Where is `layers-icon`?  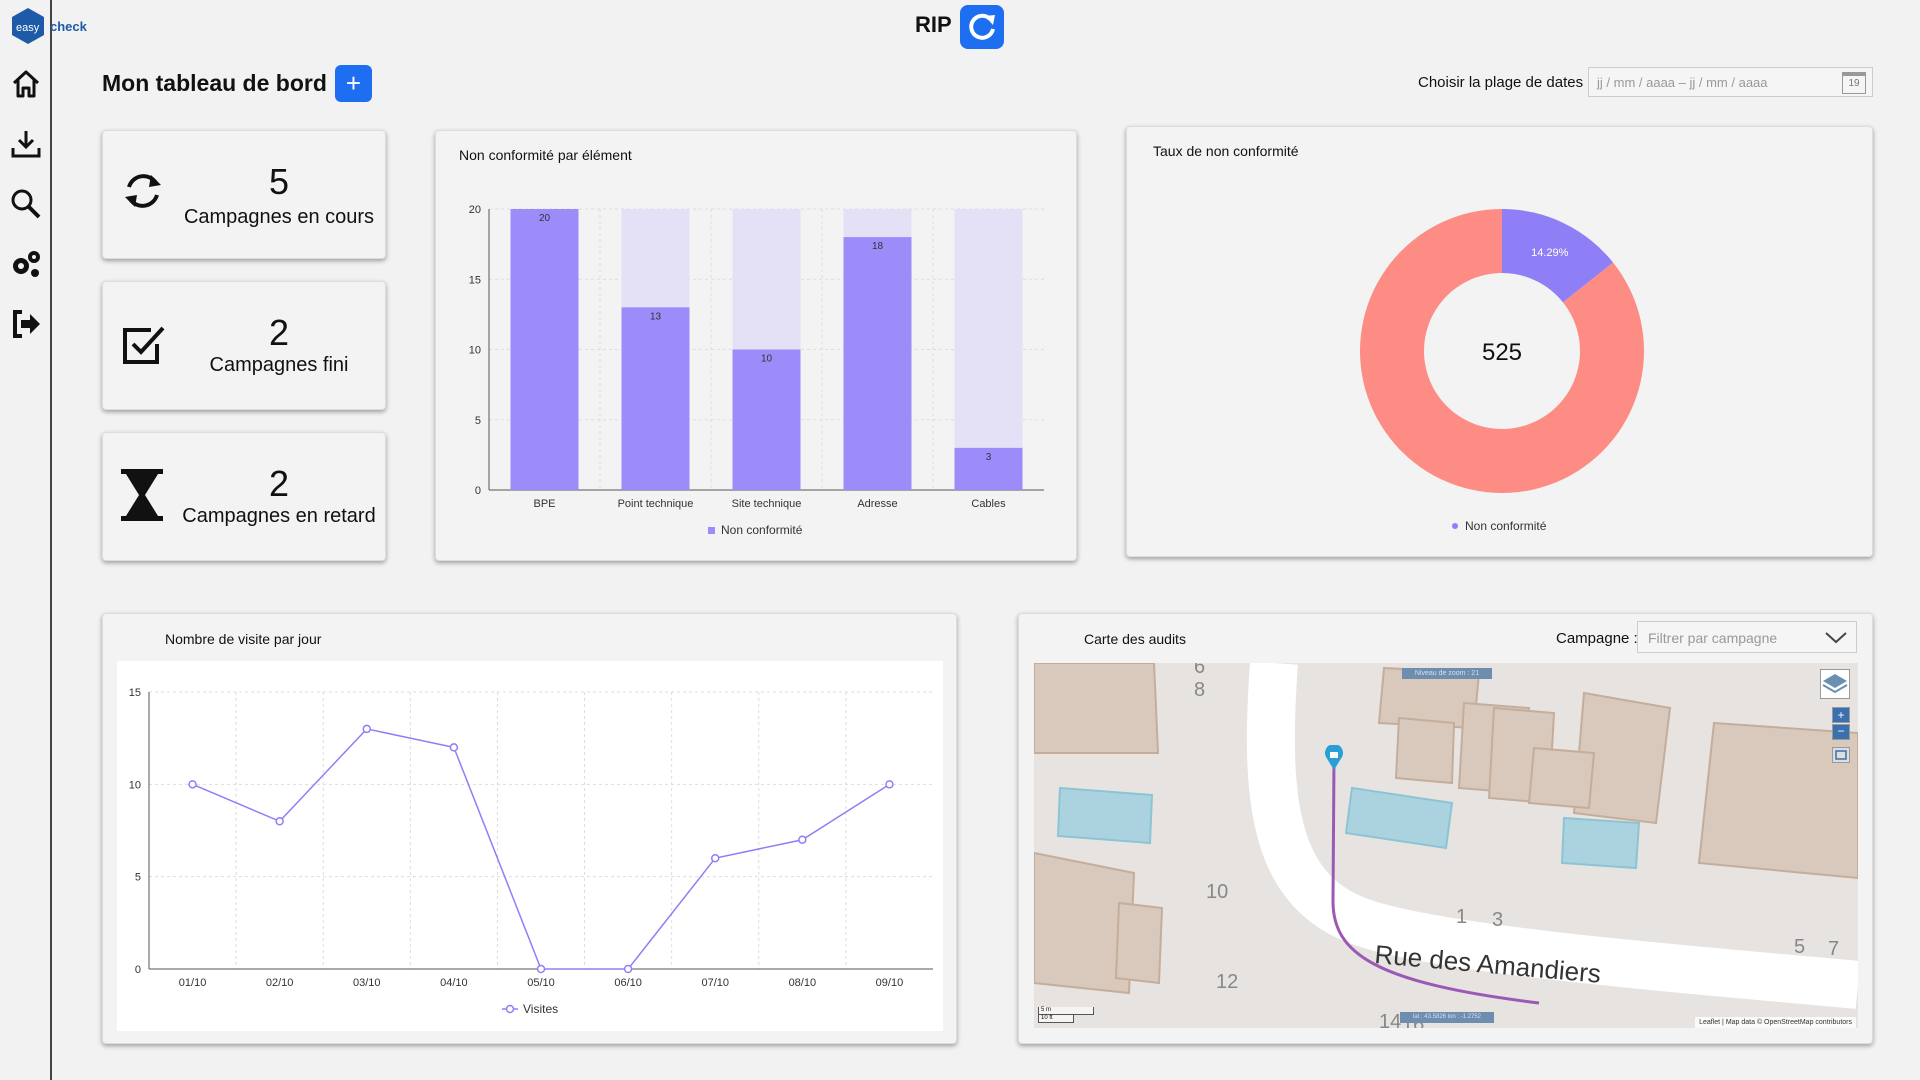 layers-icon is located at coordinates (1835, 684).